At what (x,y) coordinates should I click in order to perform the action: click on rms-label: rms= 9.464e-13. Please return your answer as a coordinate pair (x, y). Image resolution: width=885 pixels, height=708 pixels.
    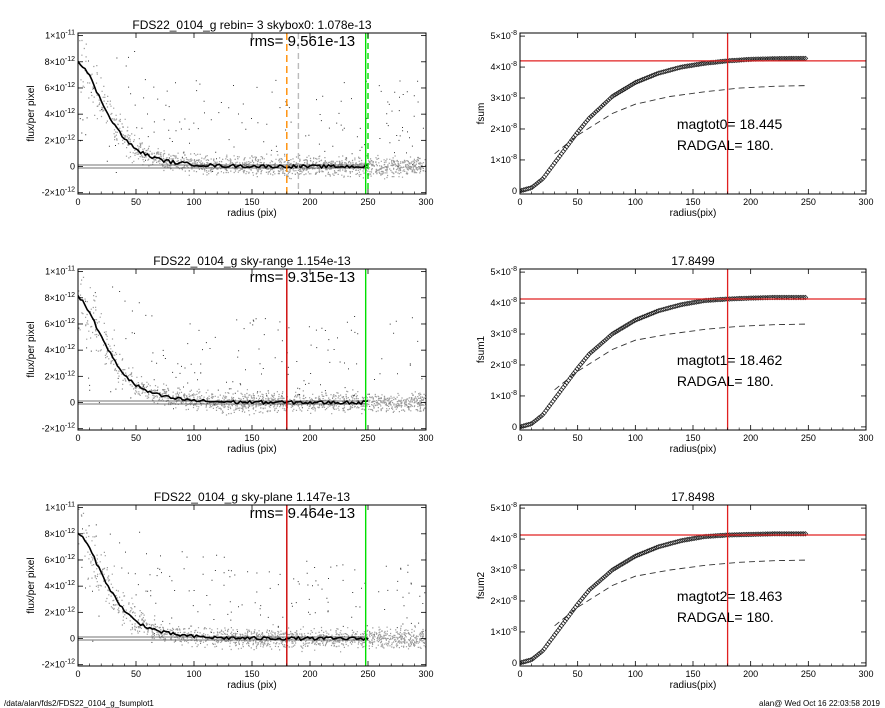
    Looking at the image, I should click on (302, 513).